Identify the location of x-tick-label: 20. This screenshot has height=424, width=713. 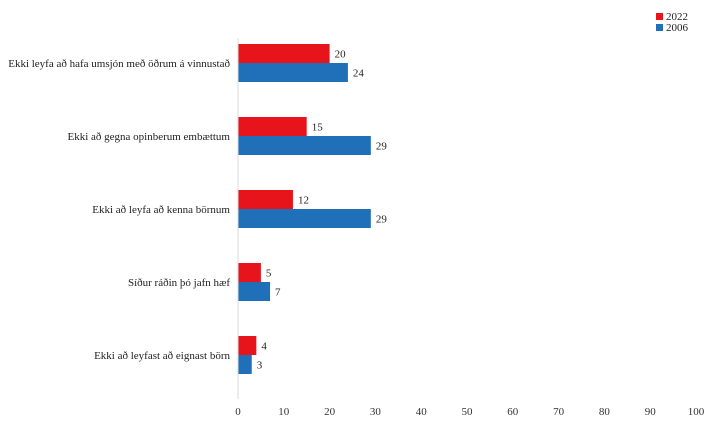
(330, 412).